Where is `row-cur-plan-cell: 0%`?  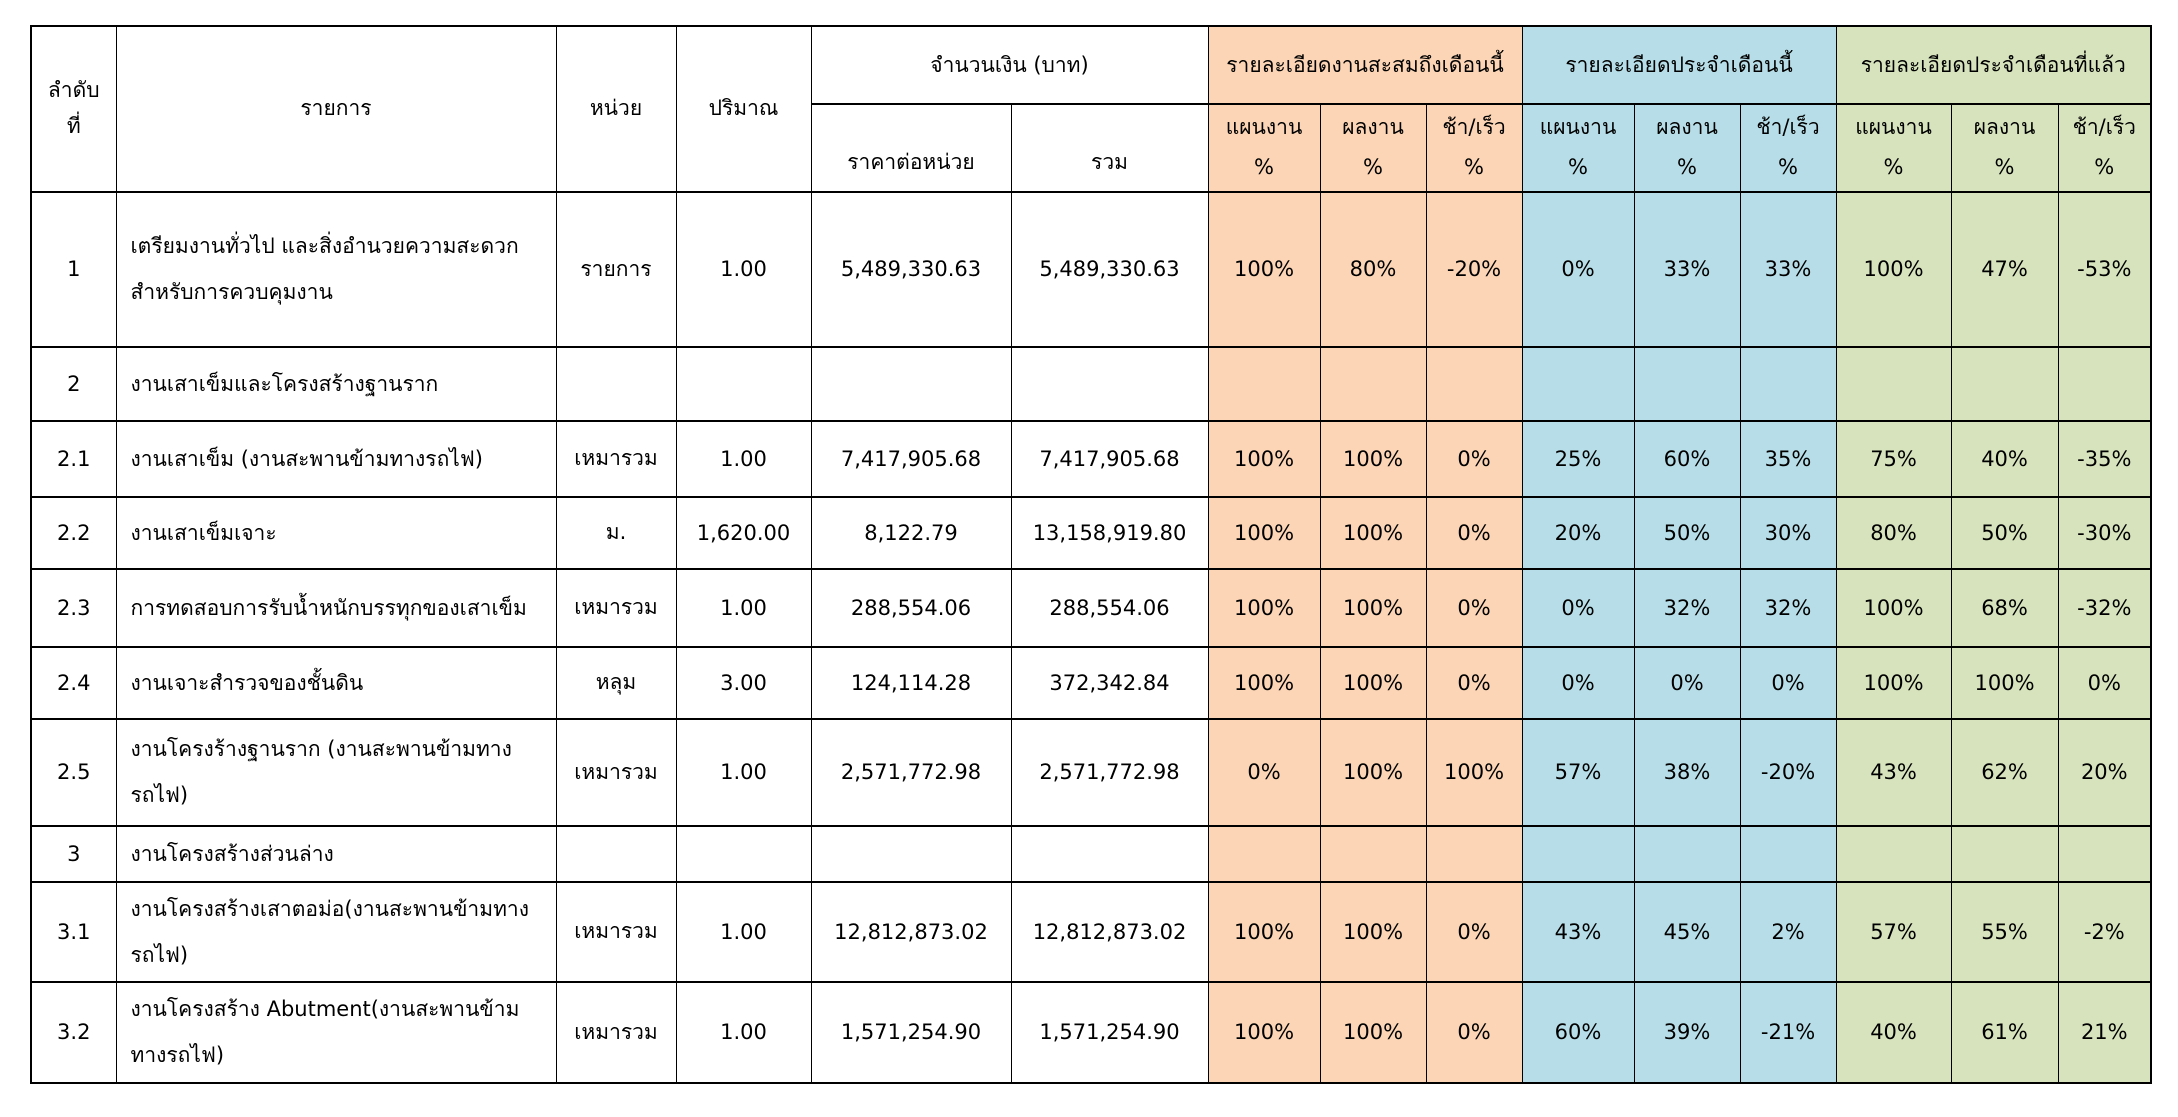
row-cur-plan-cell: 0% is located at coordinates (1578, 607).